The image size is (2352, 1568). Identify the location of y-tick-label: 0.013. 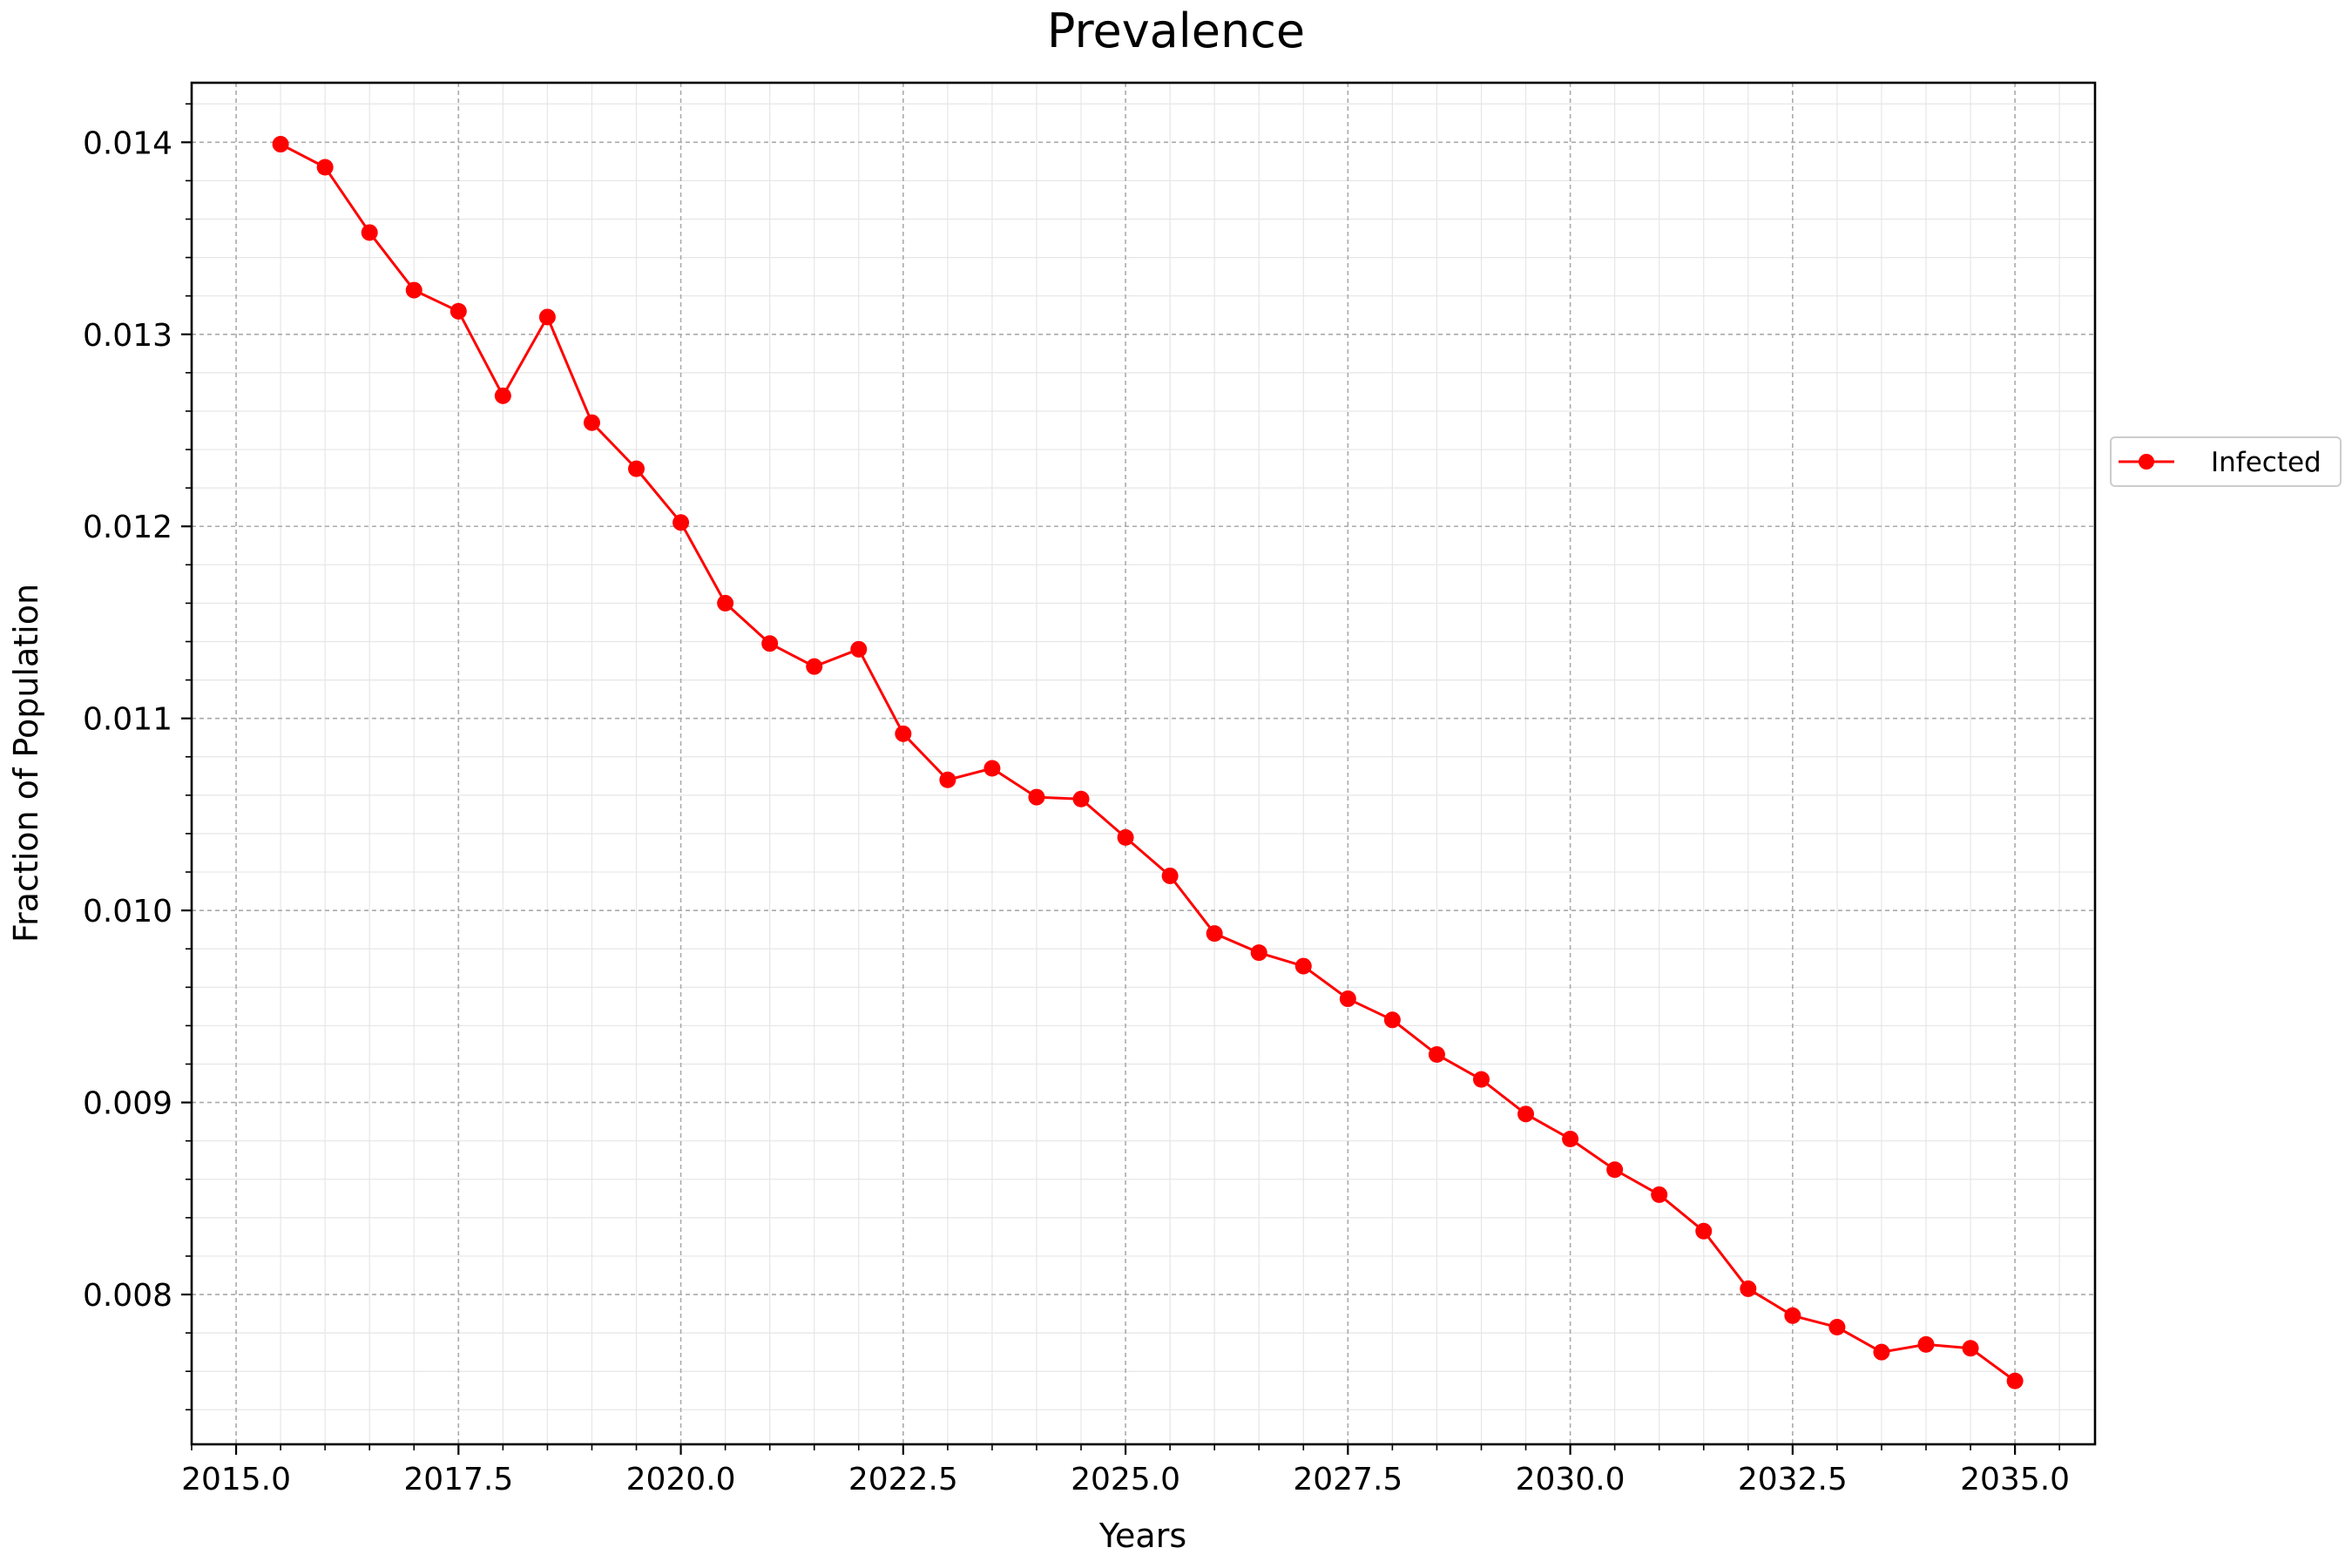
(127, 336).